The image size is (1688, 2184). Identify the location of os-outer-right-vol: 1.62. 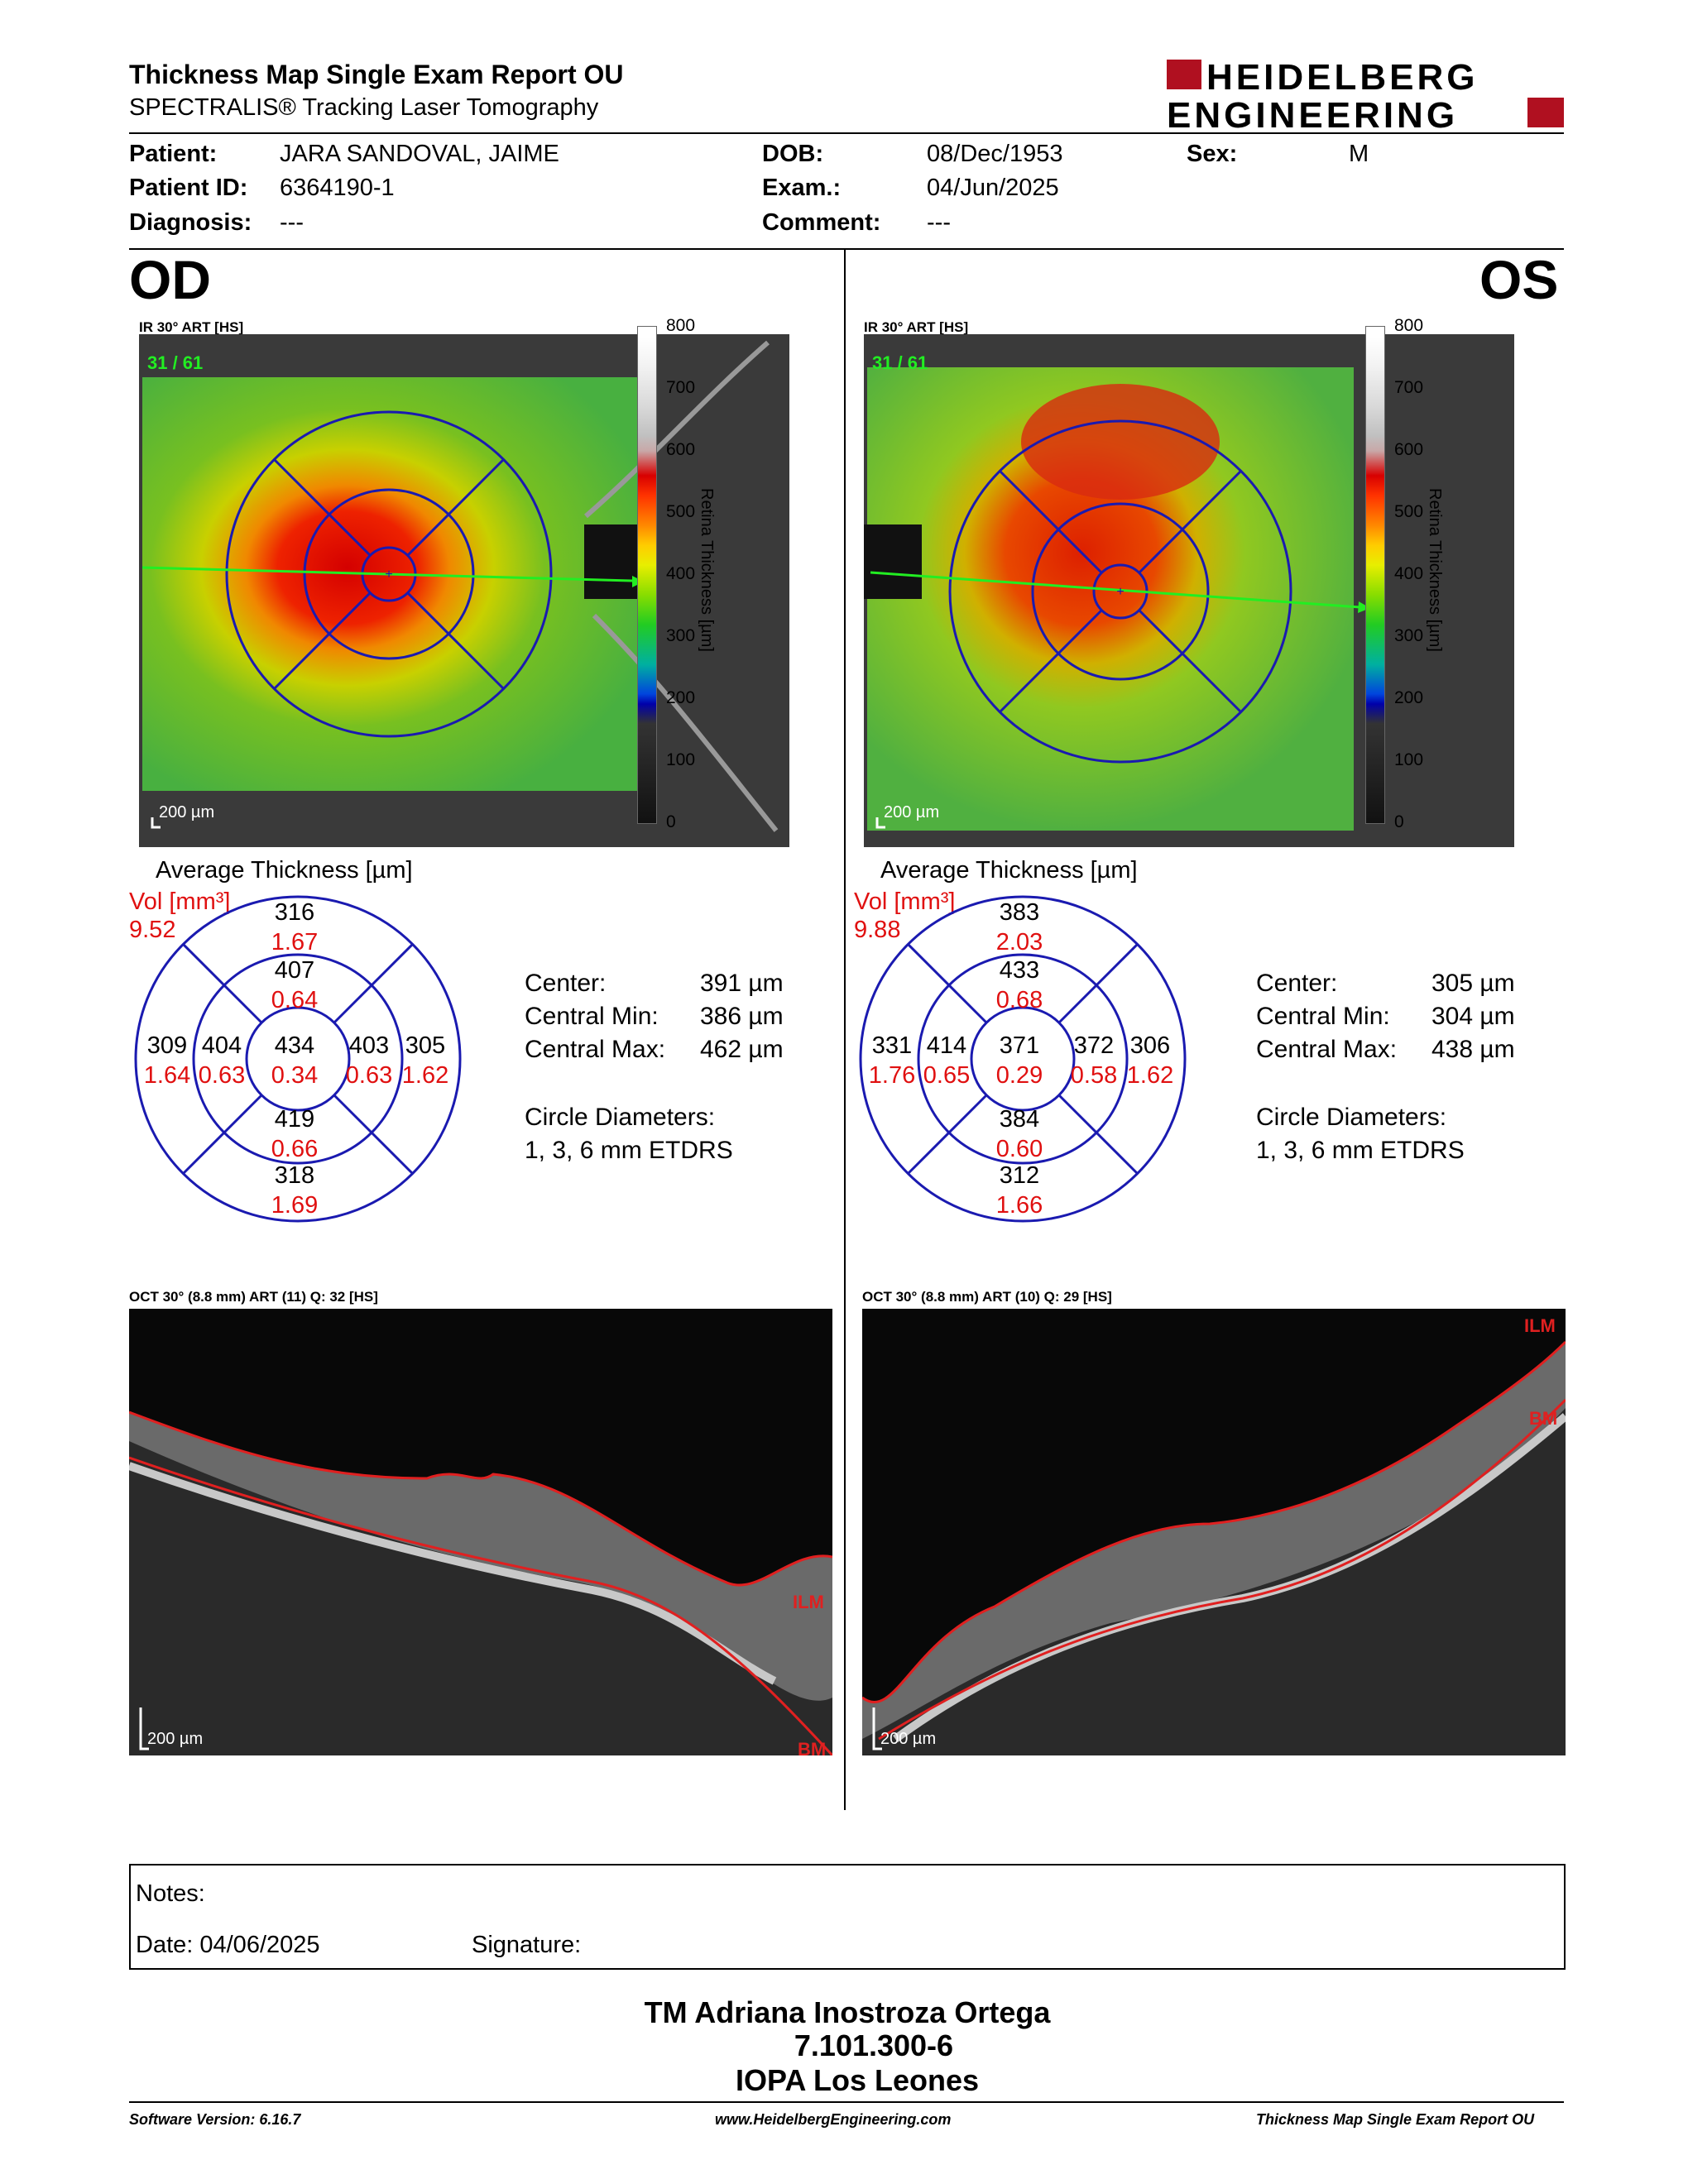
(1150, 1075).